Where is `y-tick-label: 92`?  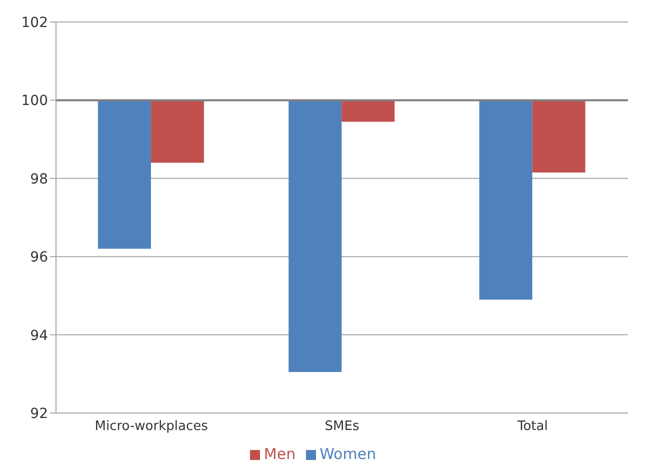 y-tick-label: 92 is located at coordinates (39, 414).